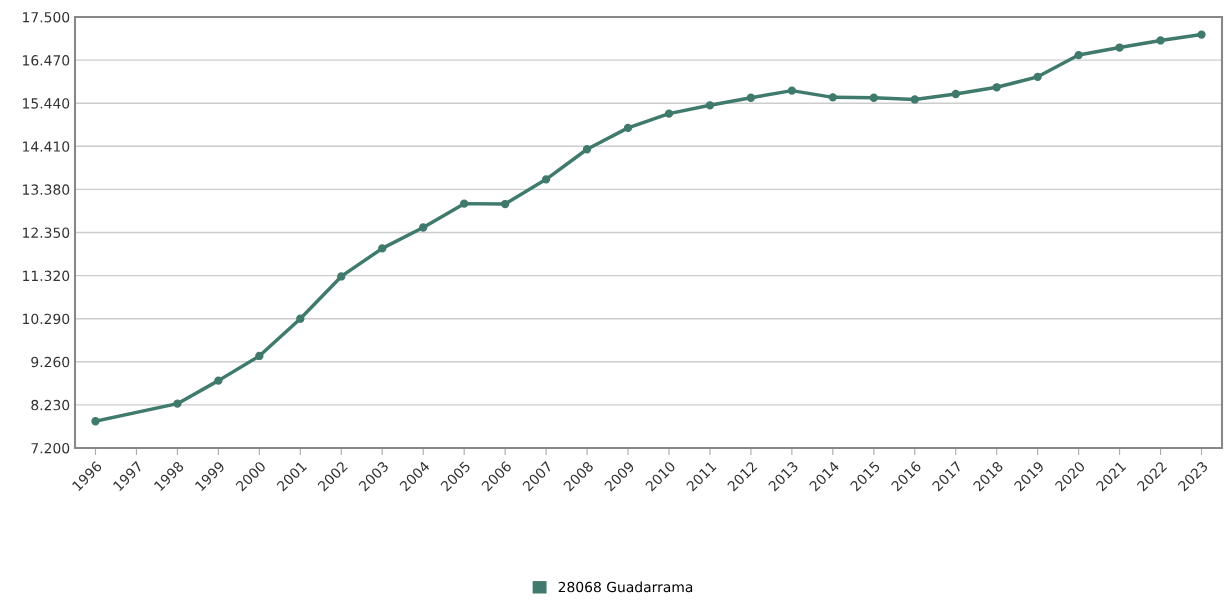 The image size is (1226, 600). What do you see at coordinates (46, 276) in the screenshot?
I see `y-tick-label: 11.320` at bounding box center [46, 276].